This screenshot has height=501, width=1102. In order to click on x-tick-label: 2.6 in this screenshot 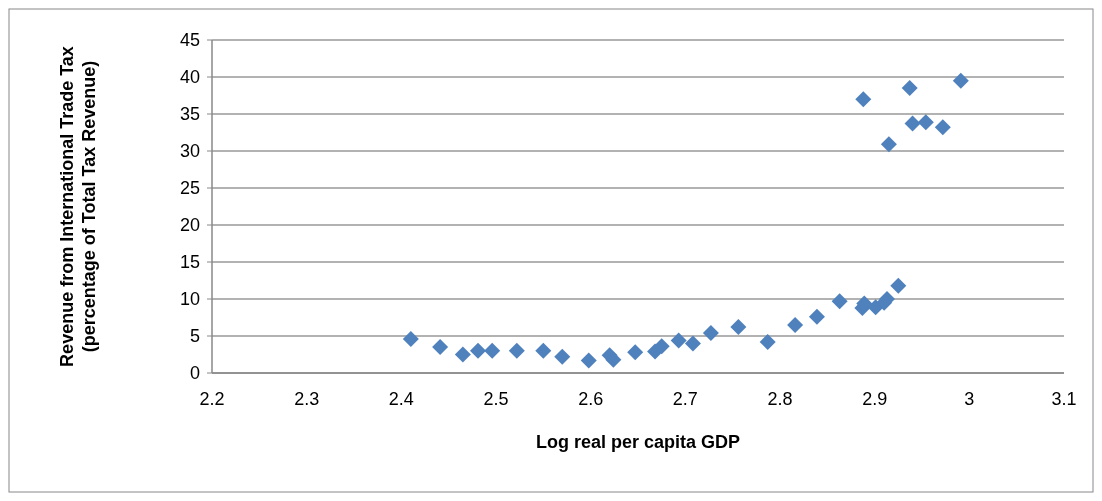, I will do `click(591, 399)`.